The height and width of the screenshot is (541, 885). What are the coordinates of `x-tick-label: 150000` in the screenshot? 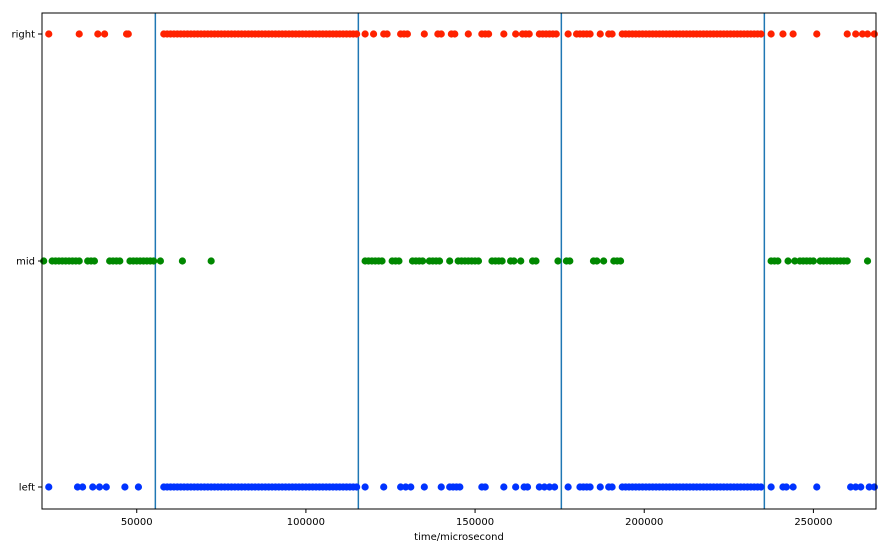 It's located at (475, 522).